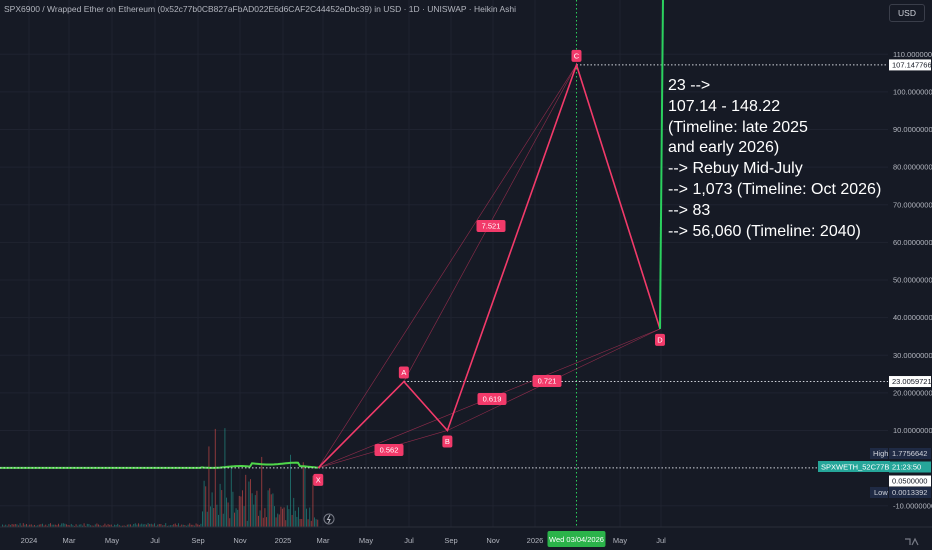 Image resolution: width=932 pixels, height=550 pixels. Describe the element at coordinates (155, 540) in the screenshot. I see `time-tick-label: Jul` at that location.